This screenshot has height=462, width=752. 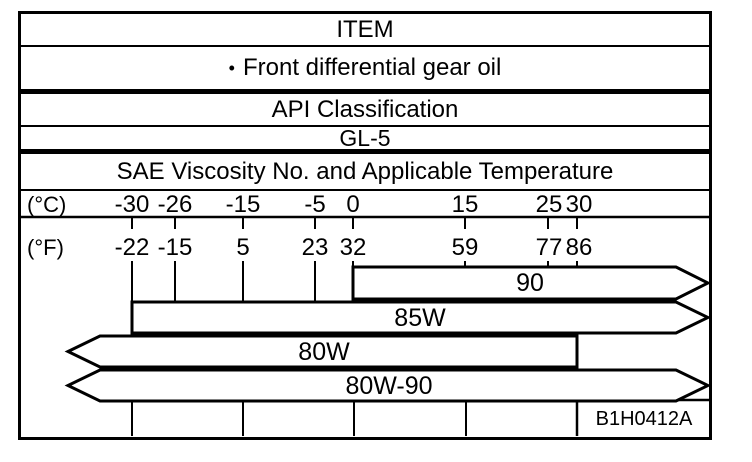 I want to click on fahrenheit-tick-6: 77, so click(x=549, y=247).